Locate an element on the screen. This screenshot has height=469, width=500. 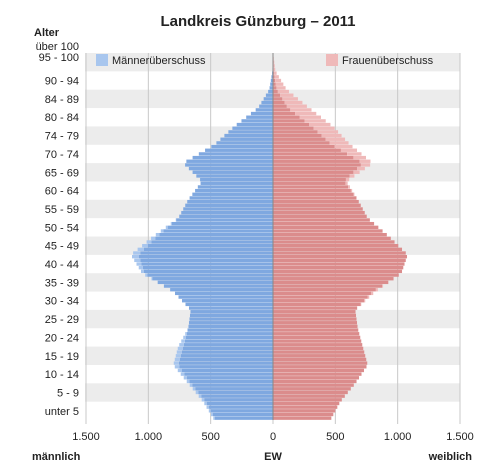
age-label: 20 - 24 is located at coordinates (62, 338).